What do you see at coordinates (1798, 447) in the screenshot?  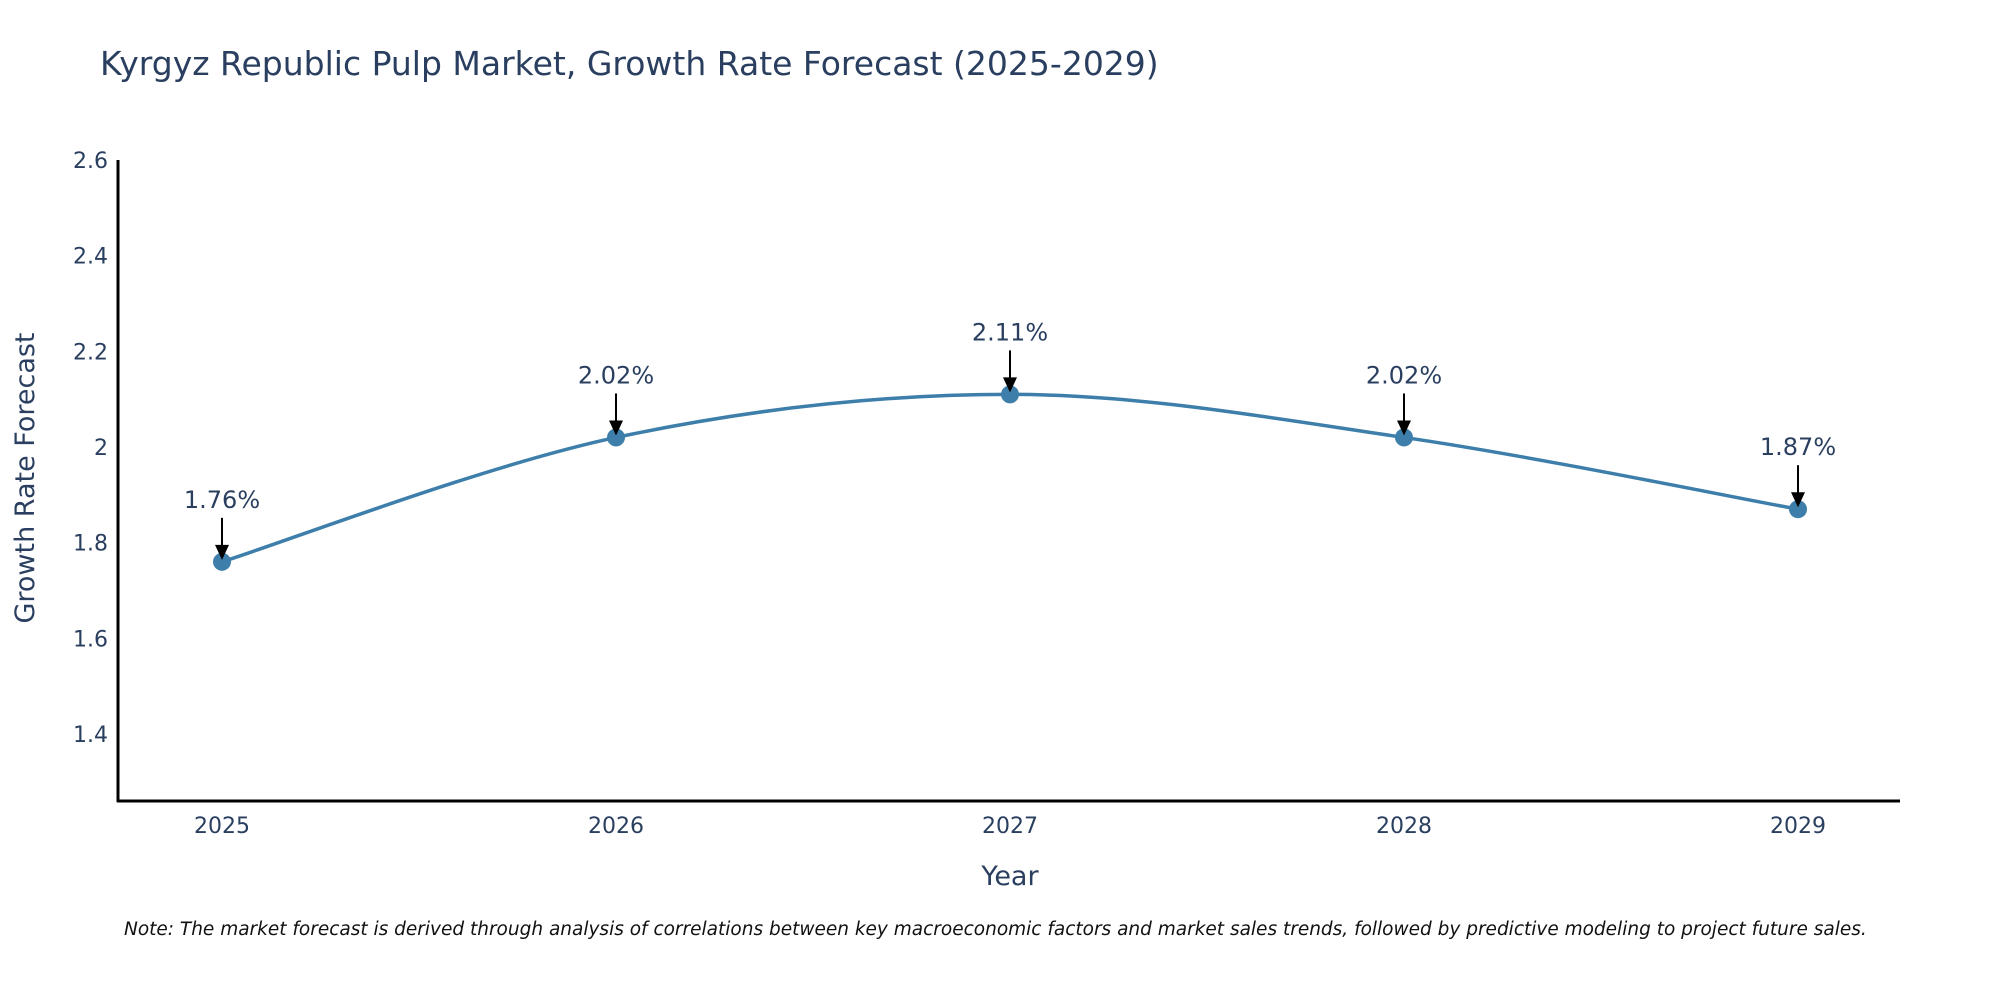 I see `data-label: 1.87%` at bounding box center [1798, 447].